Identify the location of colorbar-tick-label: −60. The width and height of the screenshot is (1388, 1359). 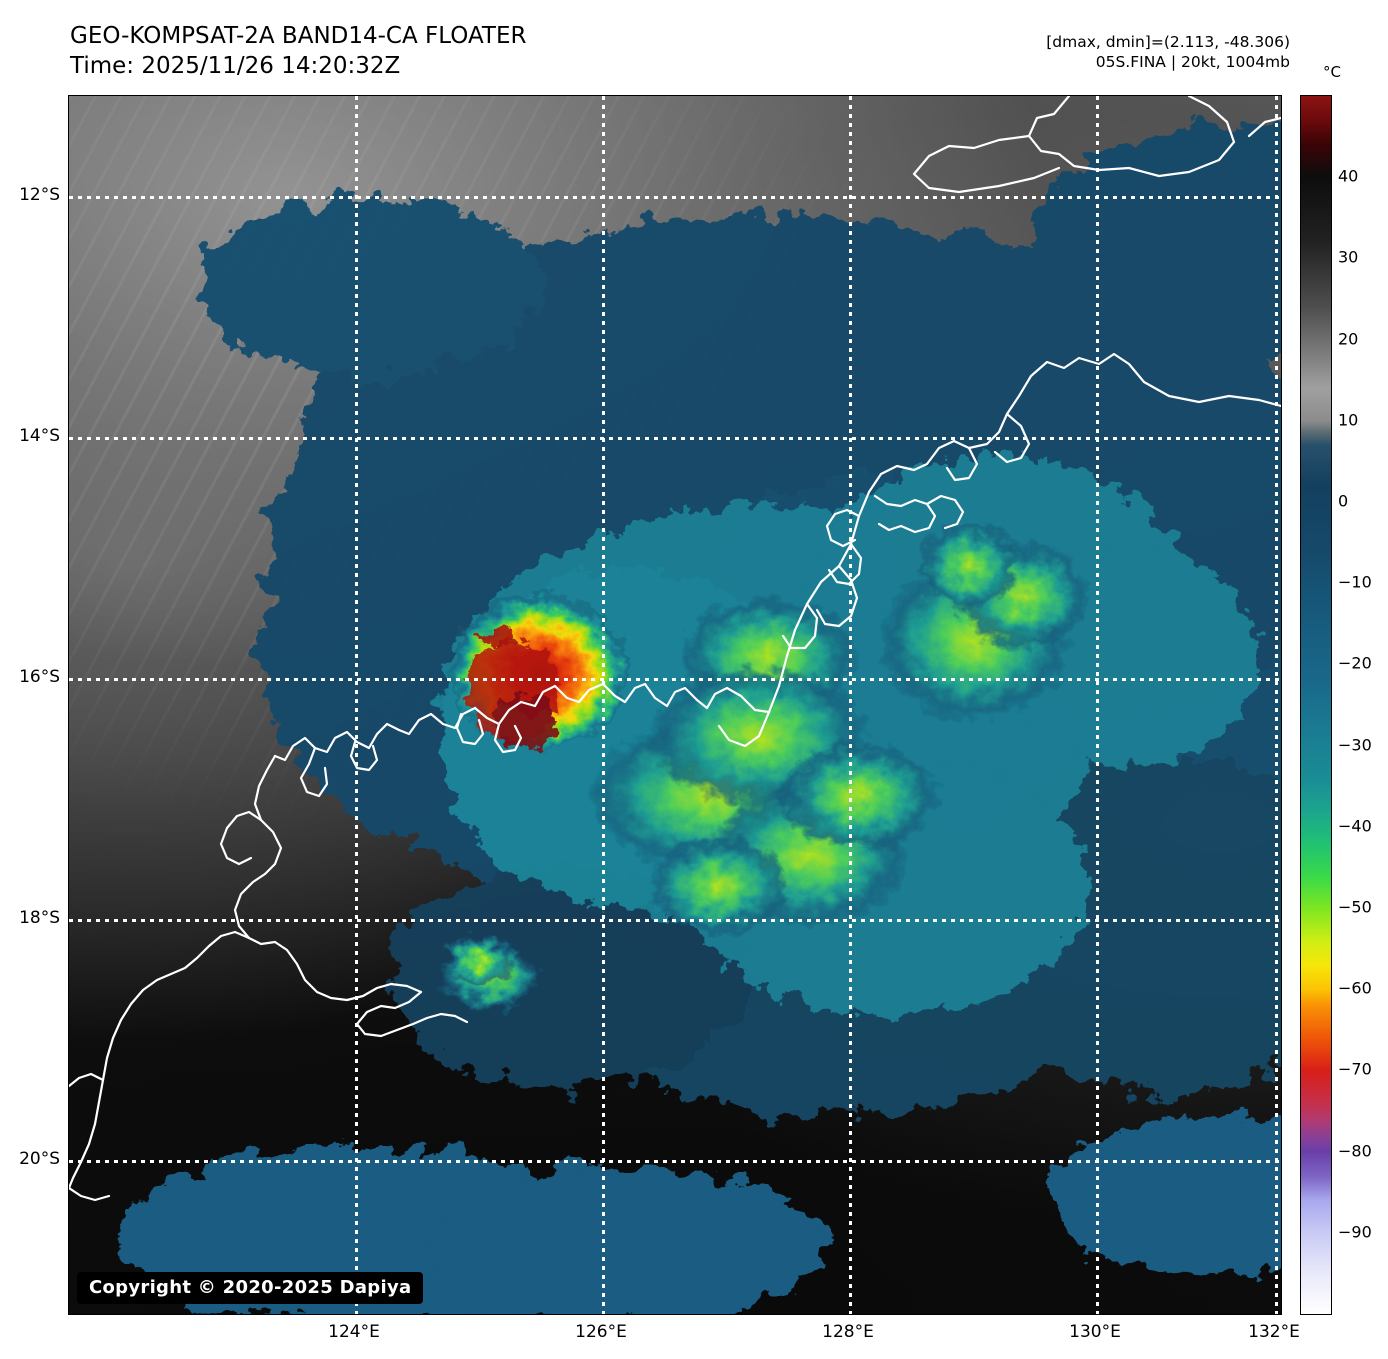
(1355, 988).